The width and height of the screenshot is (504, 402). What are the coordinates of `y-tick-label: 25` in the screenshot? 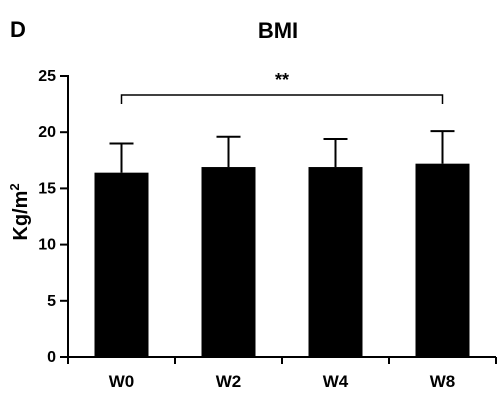 It's located at (47, 76).